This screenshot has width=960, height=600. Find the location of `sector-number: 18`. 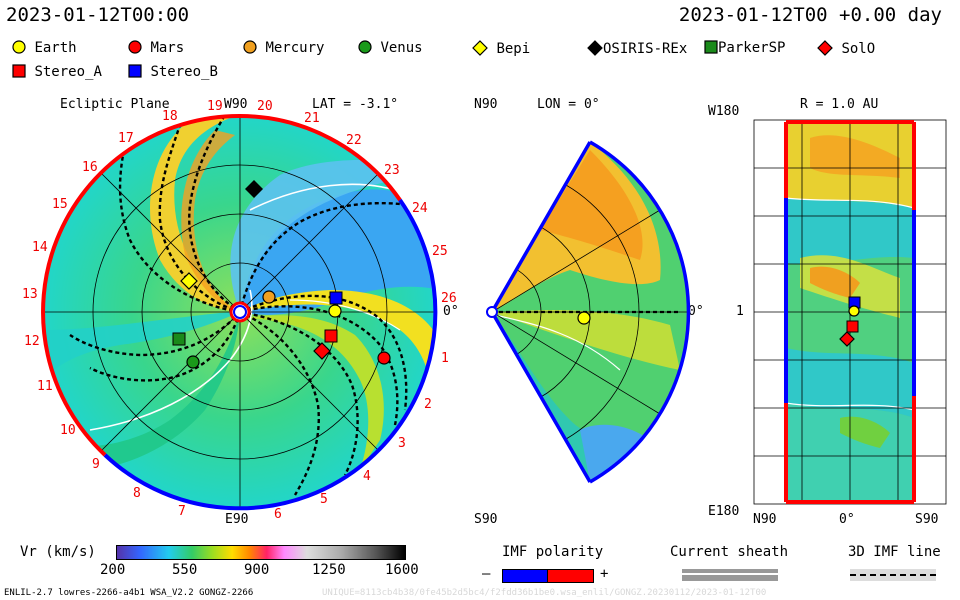

sector-number: 18 is located at coordinates (170, 116).